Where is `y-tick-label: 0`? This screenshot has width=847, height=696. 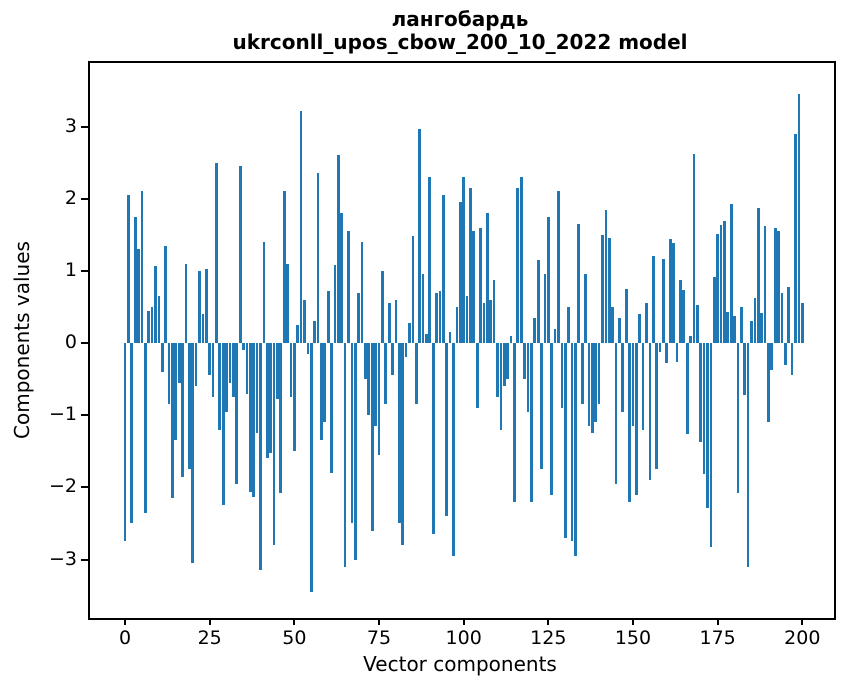 y-tick-label: 0 is located at coordinates (70, 342).